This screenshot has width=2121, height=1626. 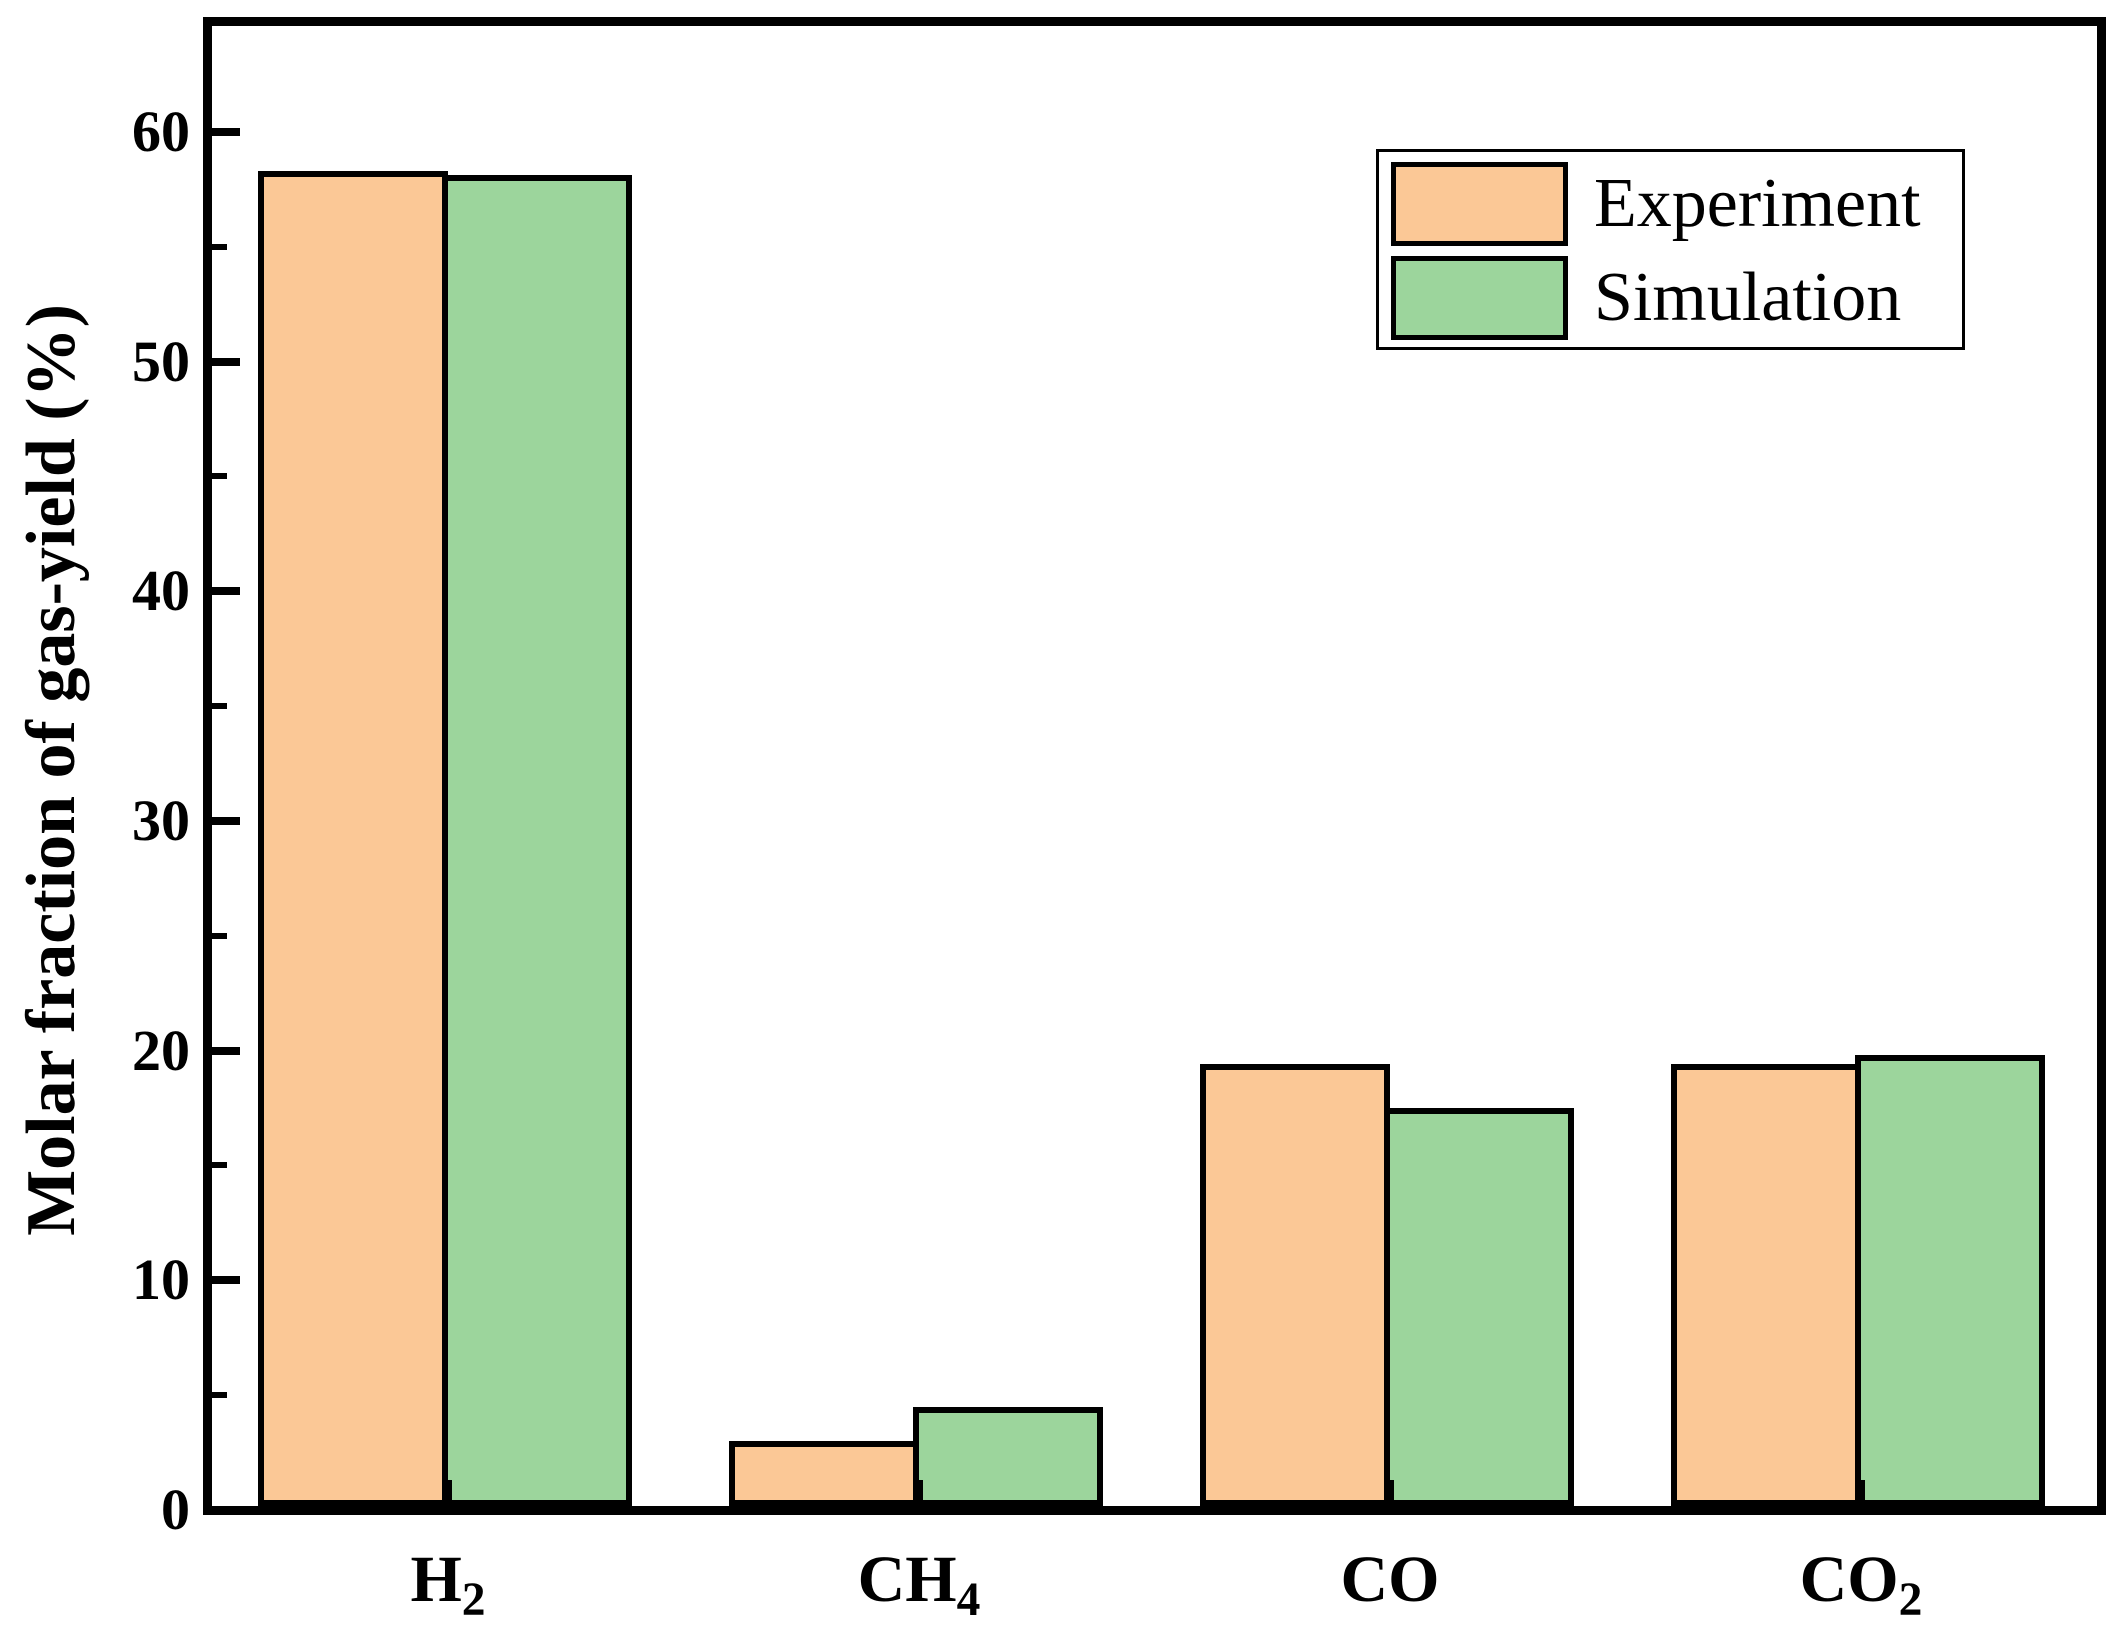 I want to click on legend: Experiment Simulation, so click(x=1670, y=249).